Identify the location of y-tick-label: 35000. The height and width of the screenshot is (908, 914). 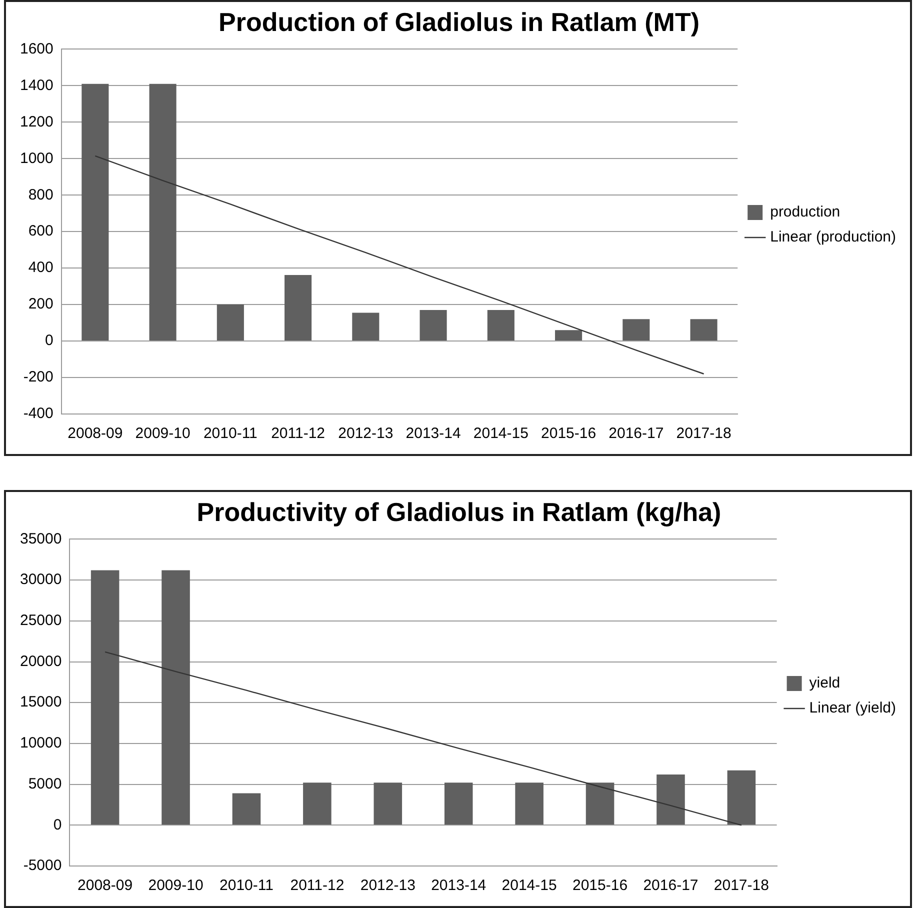
(41, 539).